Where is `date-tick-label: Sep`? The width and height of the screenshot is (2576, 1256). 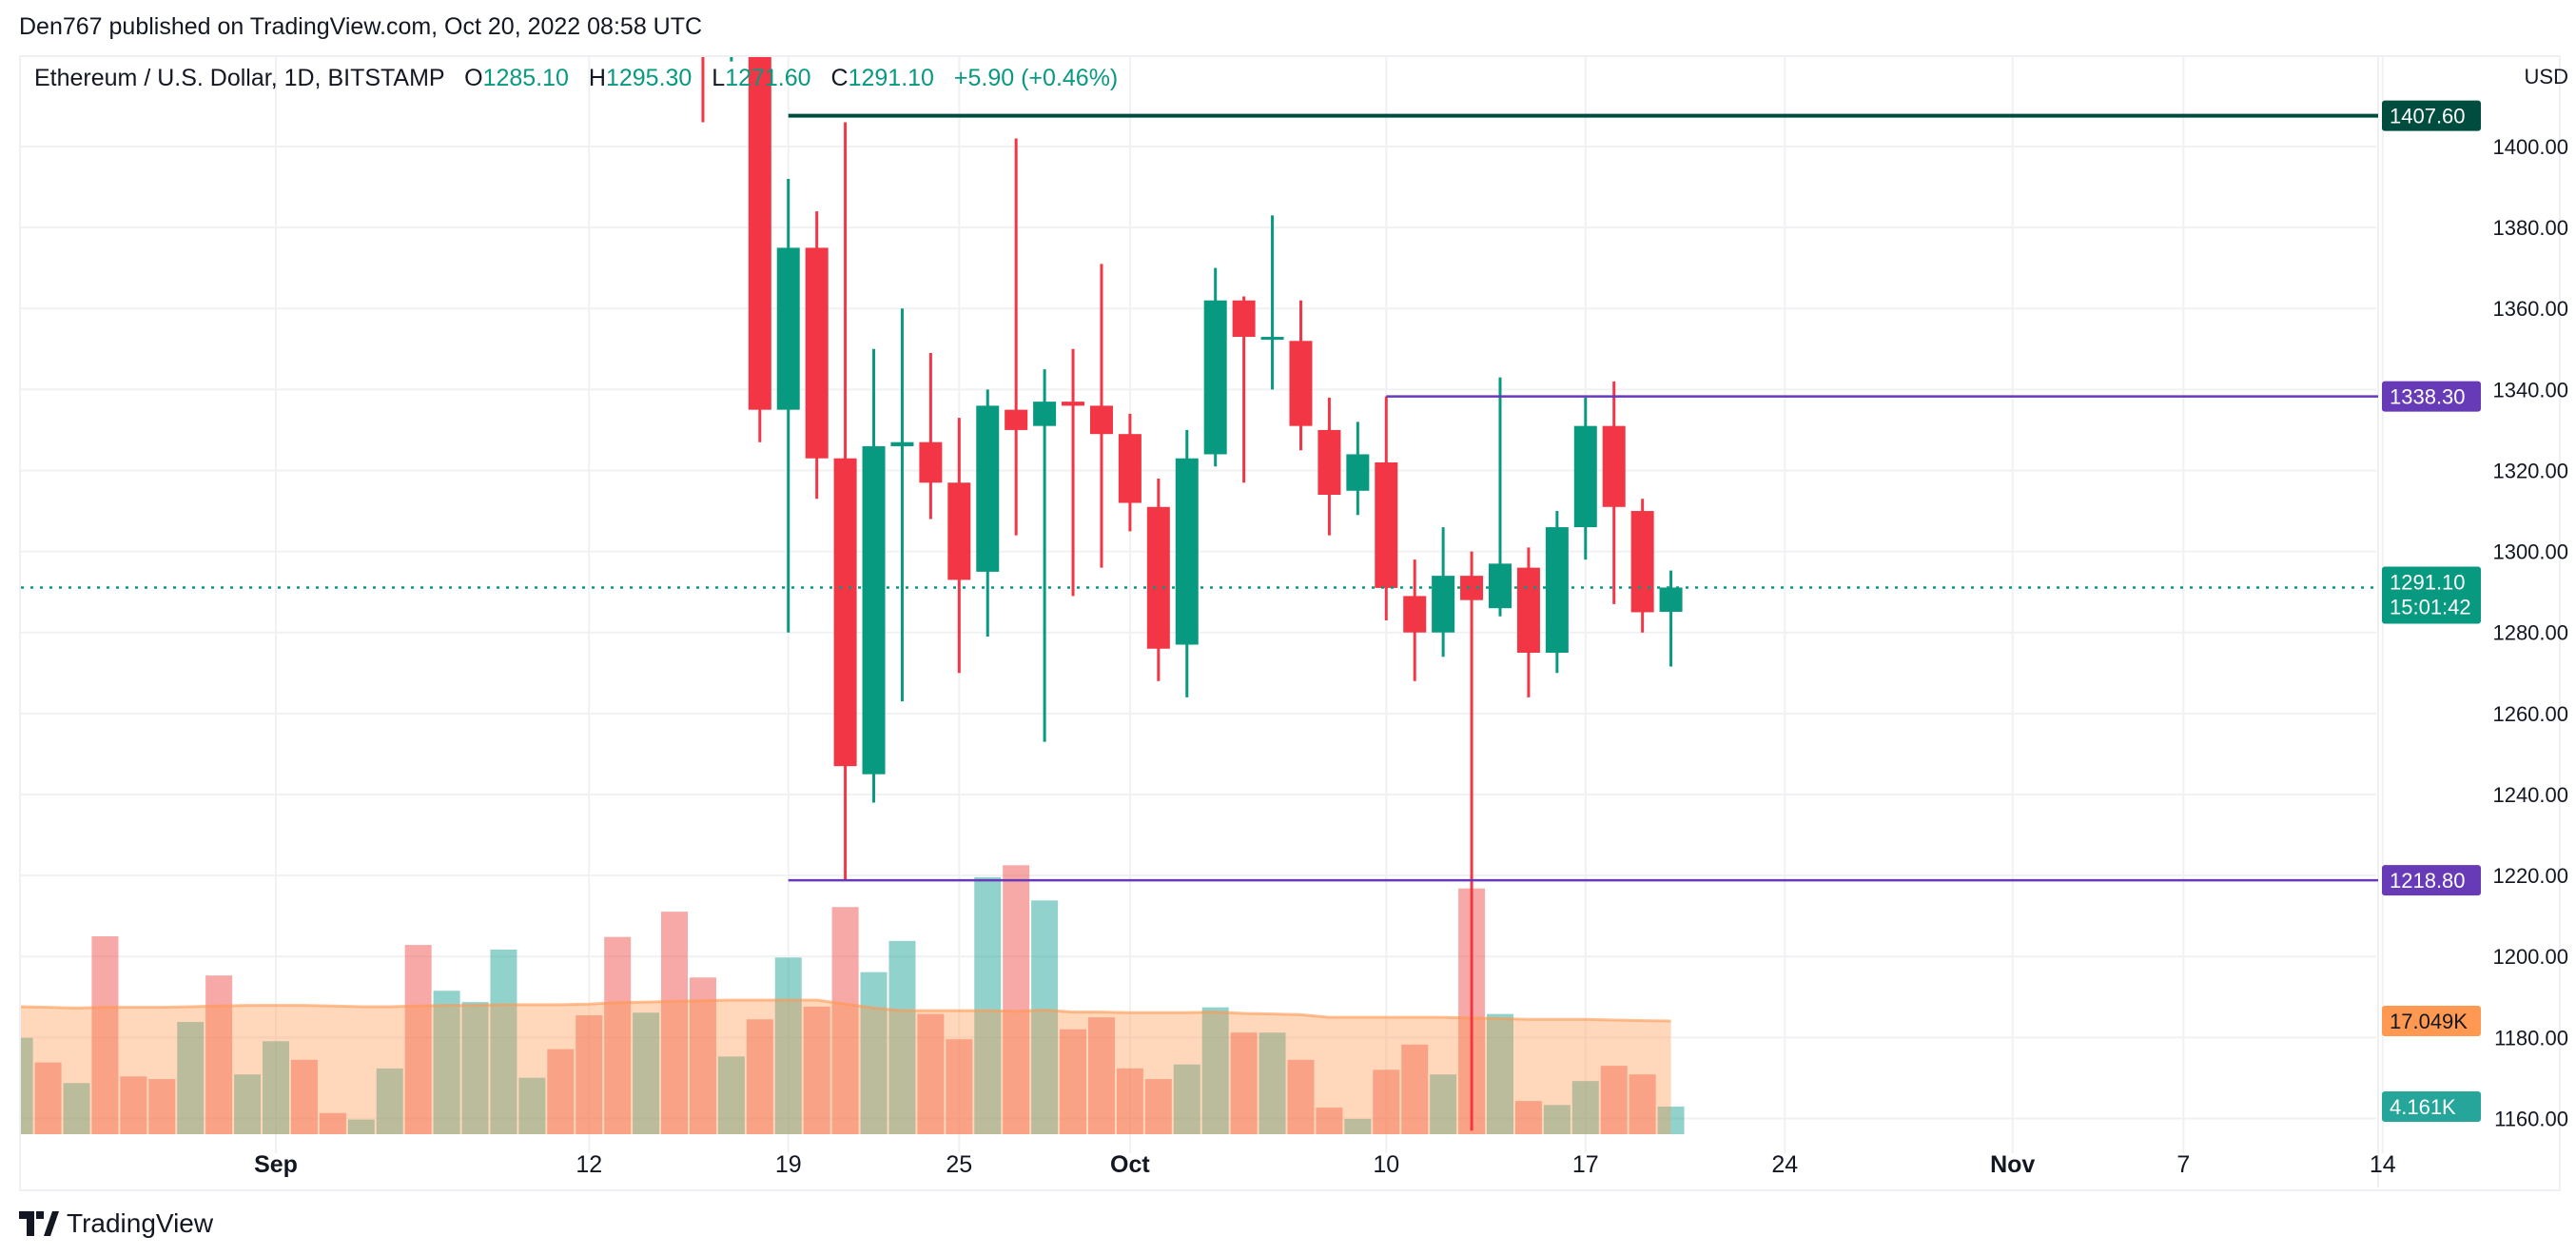
date-tick-label: Sep is located at coordinates (276, 1164).